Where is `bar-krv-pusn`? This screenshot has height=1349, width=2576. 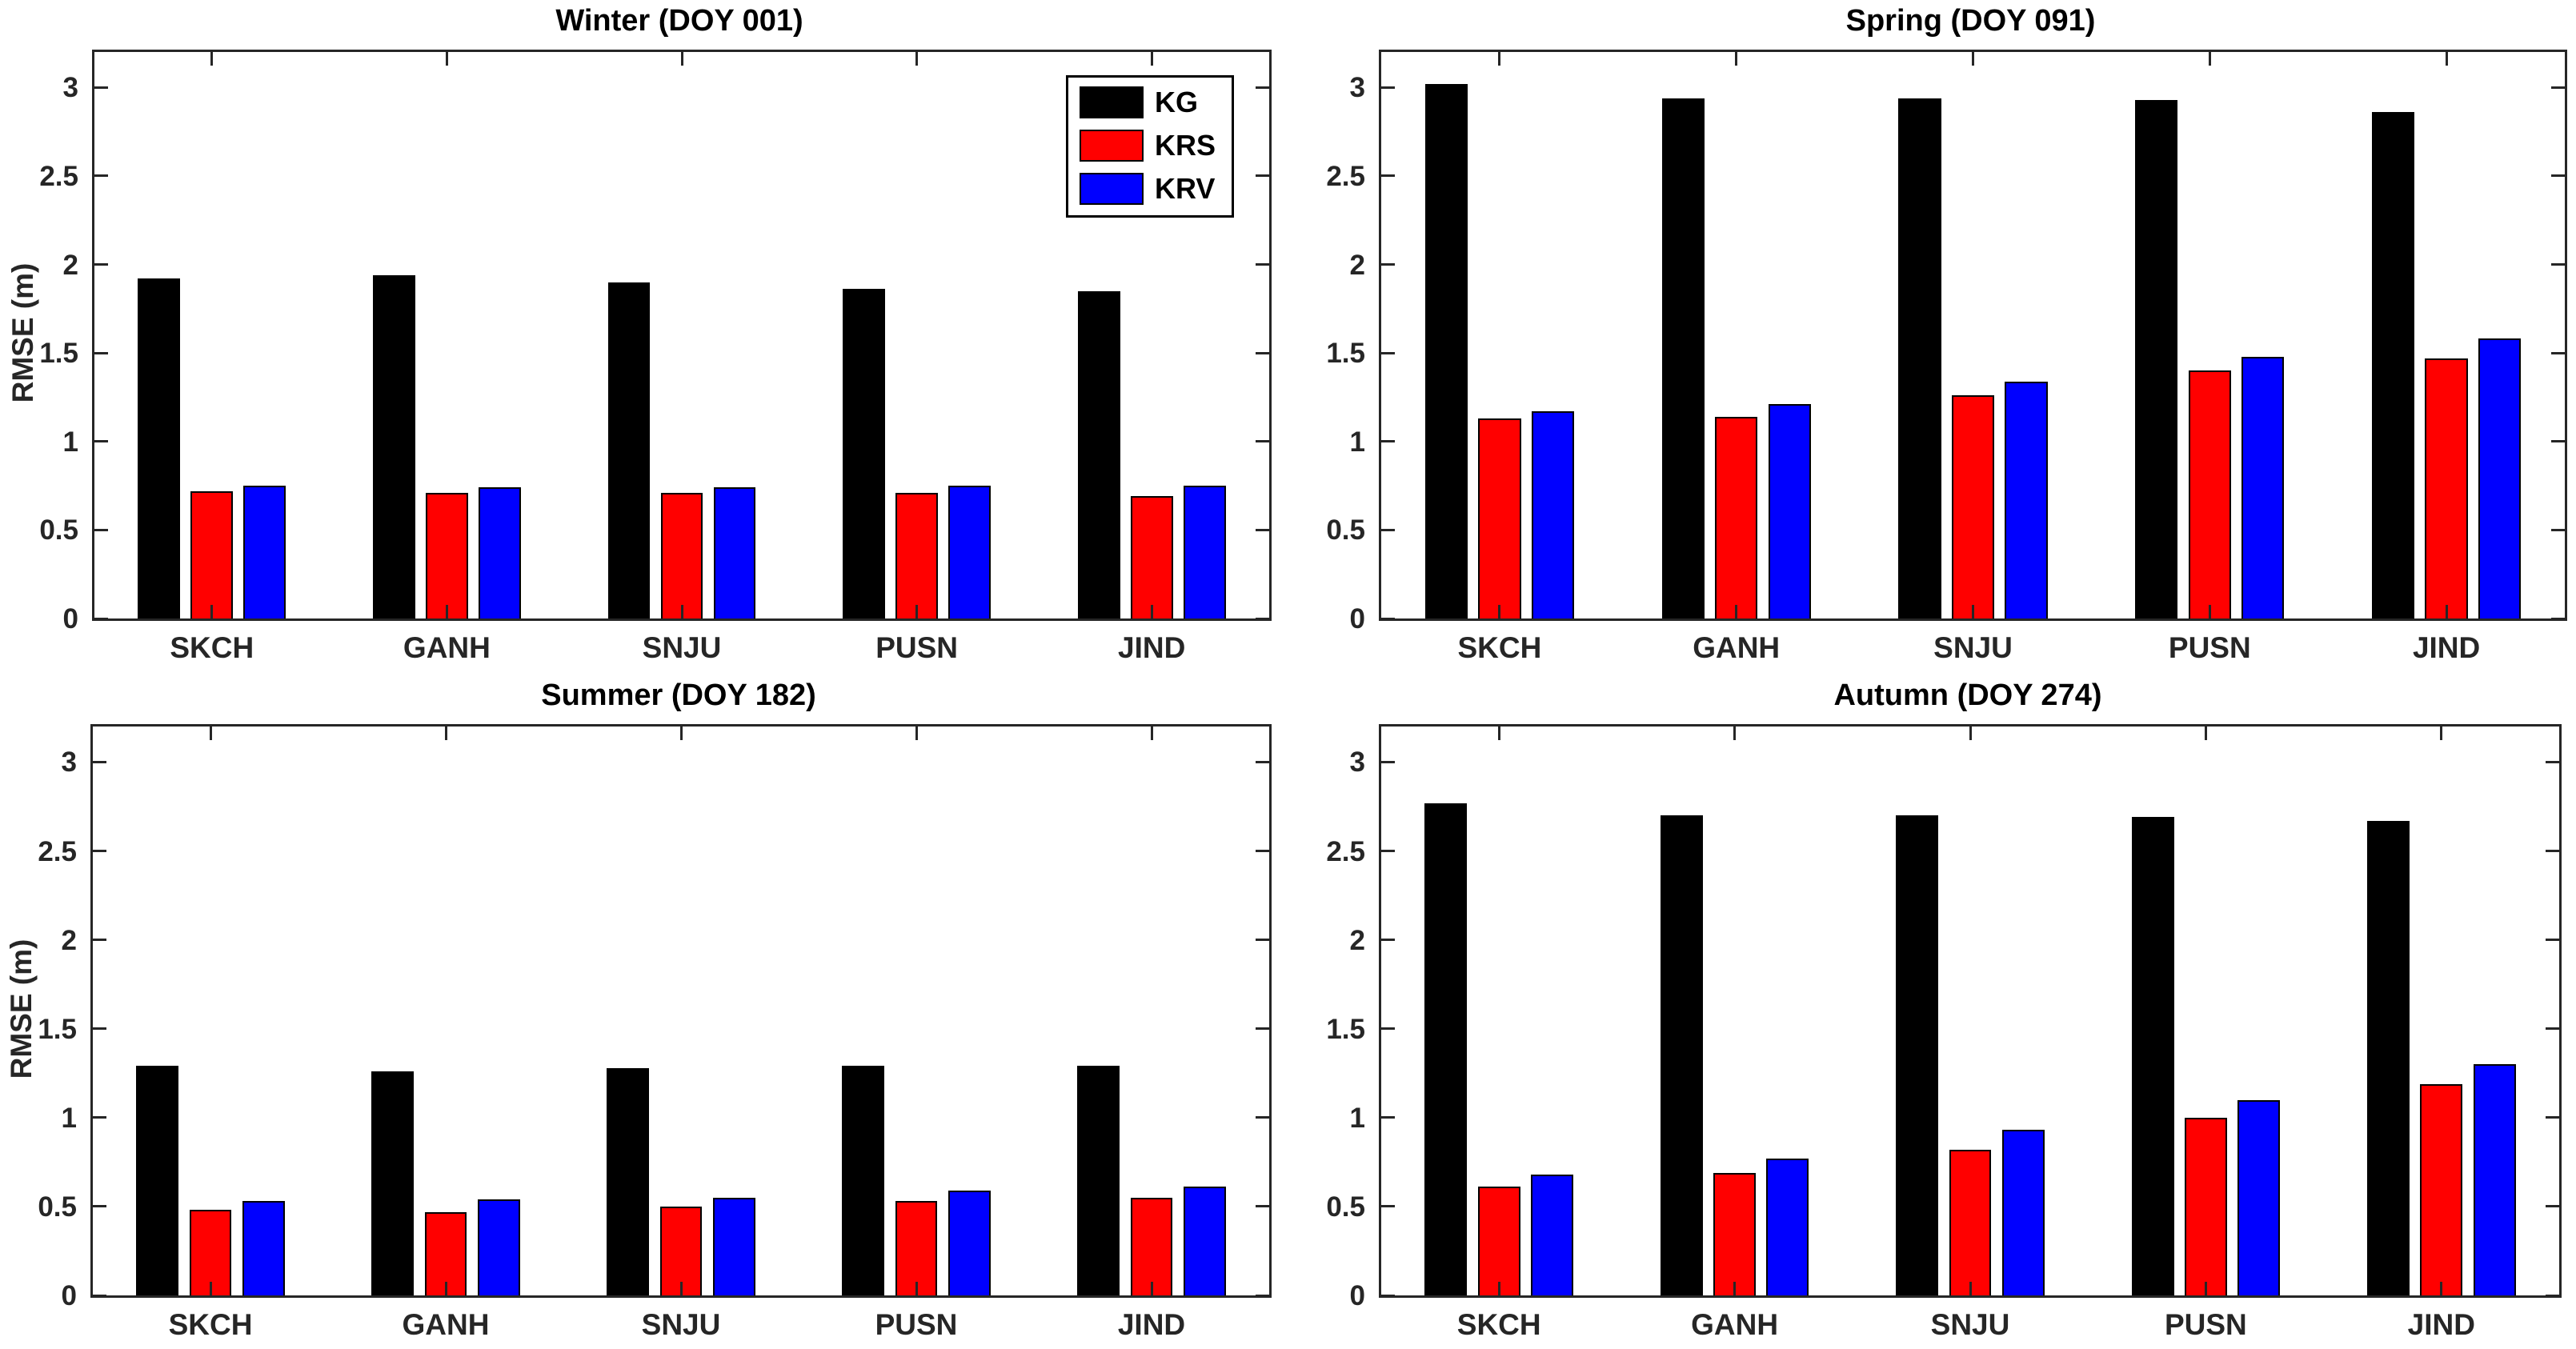 bar-krv-pusn is located at coordinates (969, 1242).